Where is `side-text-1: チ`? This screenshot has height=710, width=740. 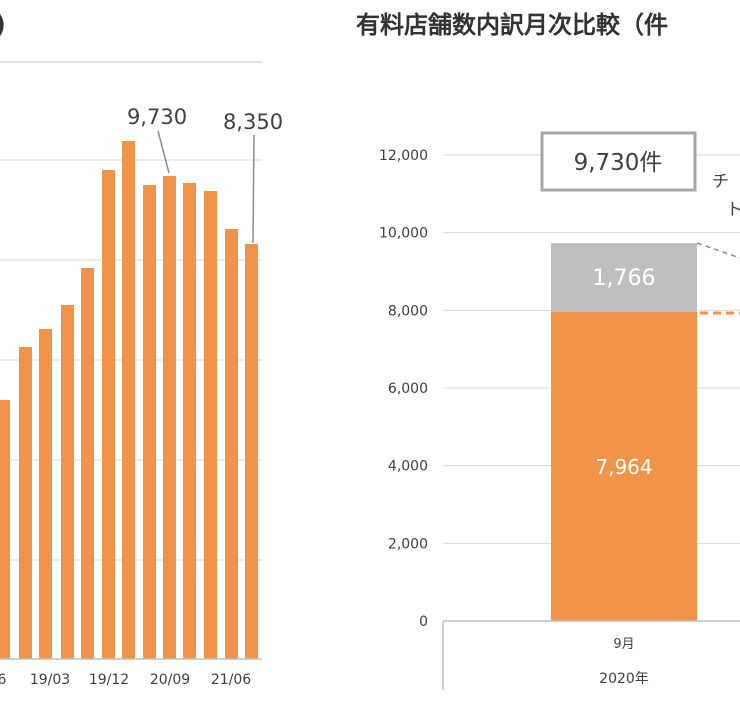 side-text-1: チ is located at coordinates (720, 182).